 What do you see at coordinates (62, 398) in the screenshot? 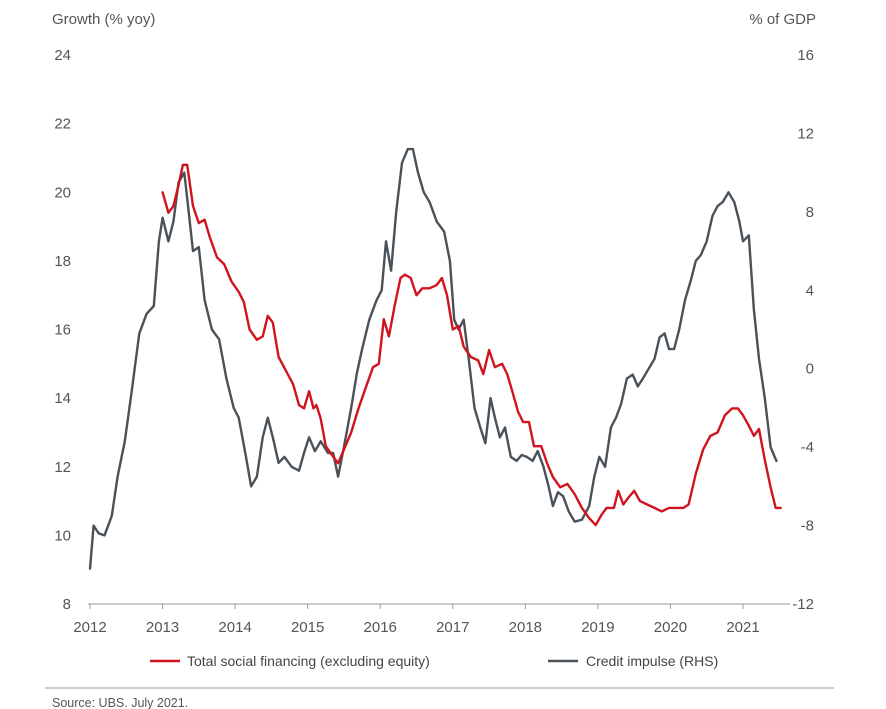
I see `left-tick-label: 14` at bounding box center [62, 398].